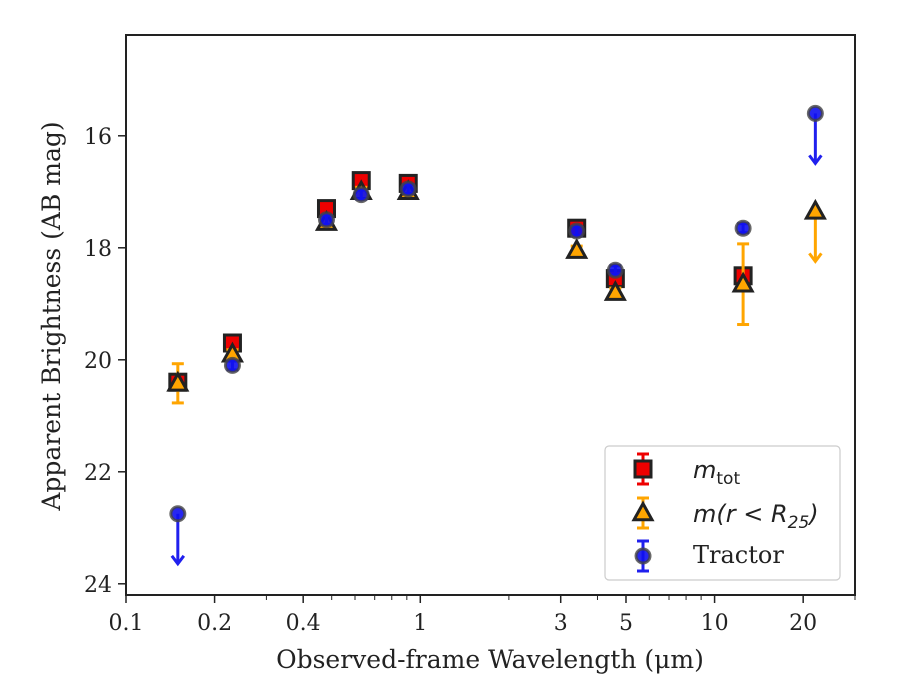 This screenshot has height=700, width=900. I want to click on x-tick-label: 0.1, so click(126, 623).